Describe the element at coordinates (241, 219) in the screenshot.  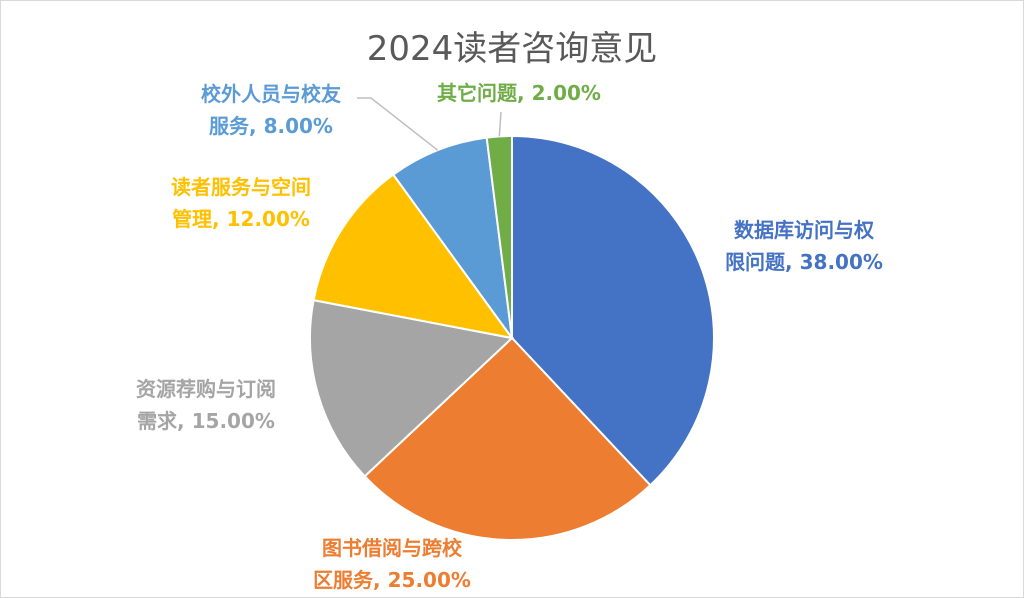
I see `data-label-line: 管理, 12.00%` at that location.